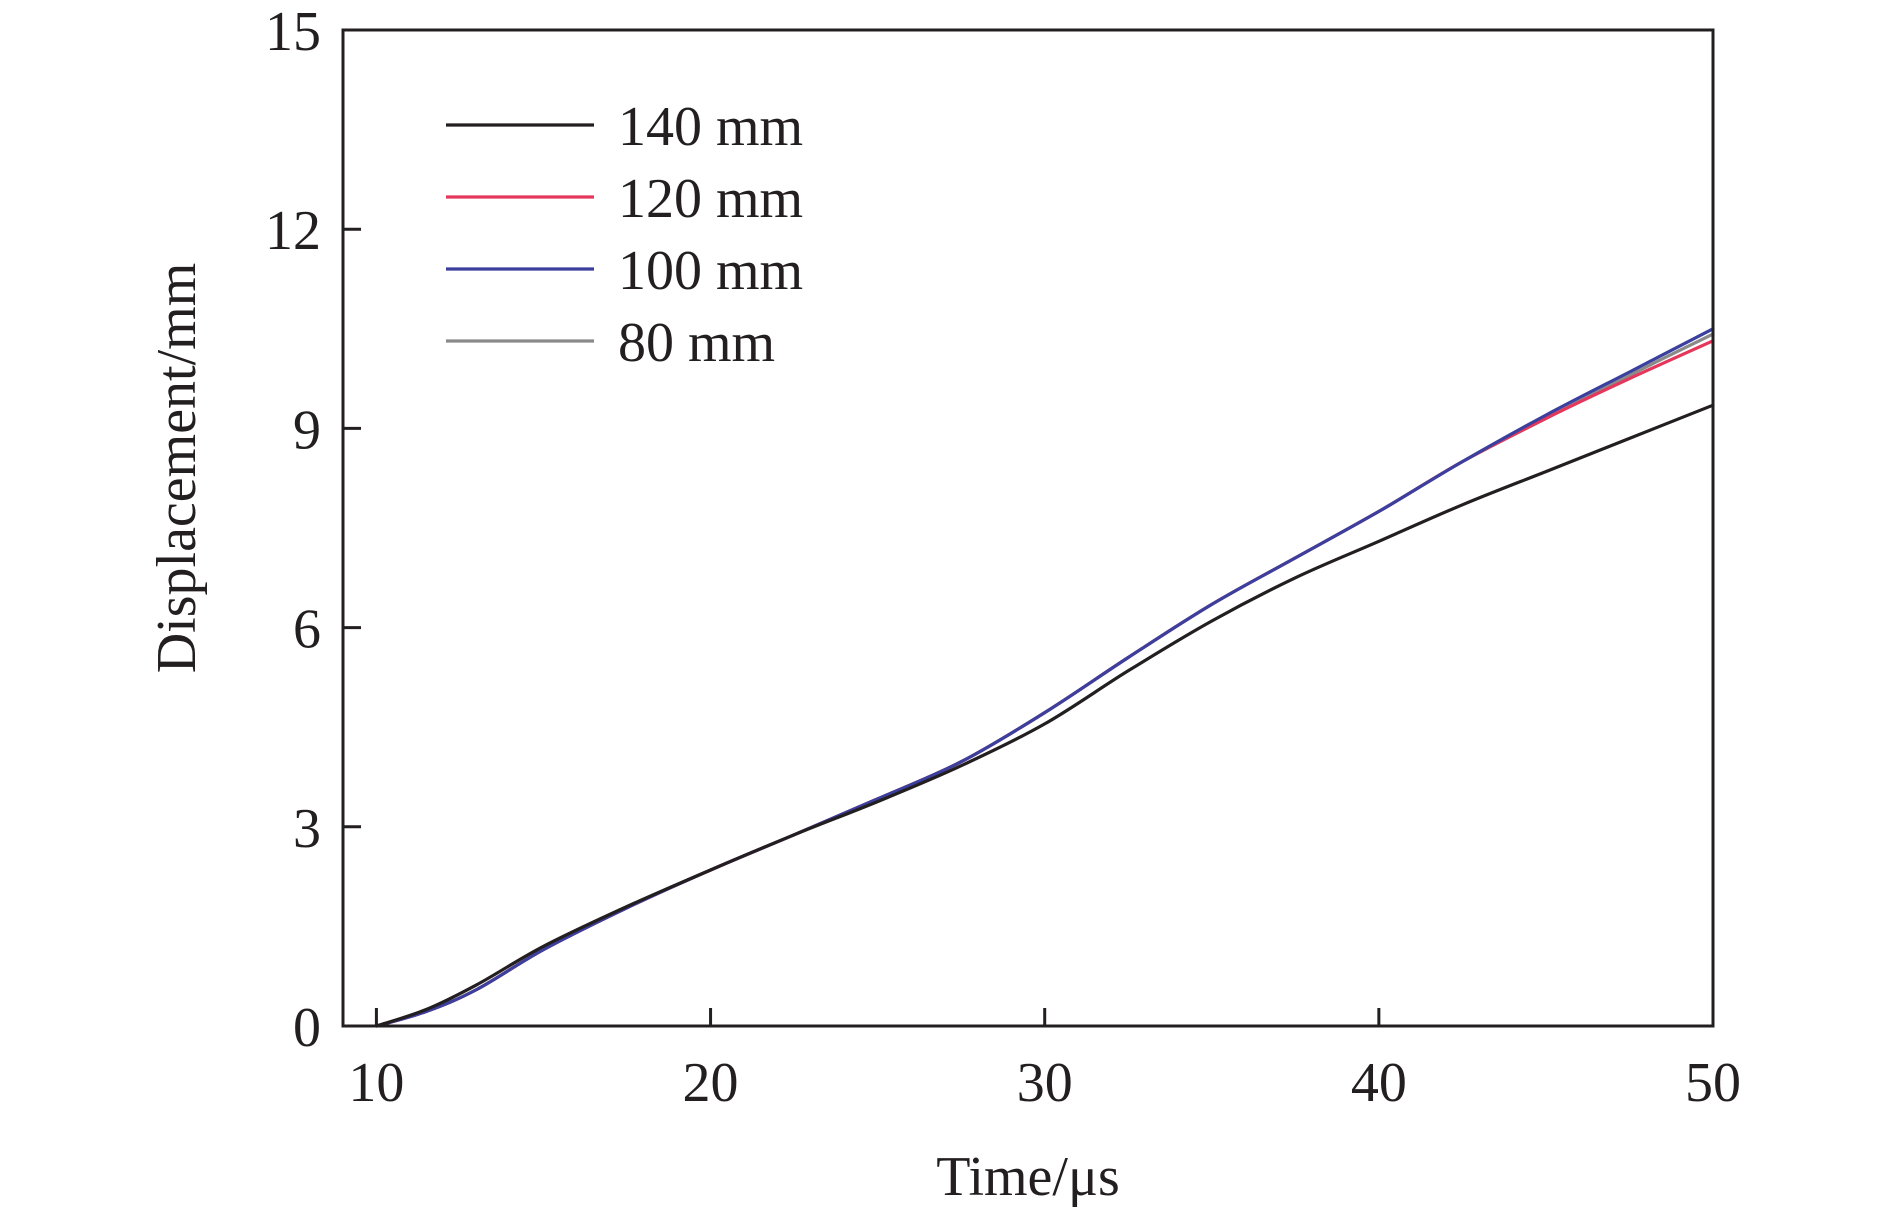 The image size is (1890, 1217). Describe the element at coordinates (1028, 1177) in the screenshot. I see `x-axis-label: Time/μs` at that location.